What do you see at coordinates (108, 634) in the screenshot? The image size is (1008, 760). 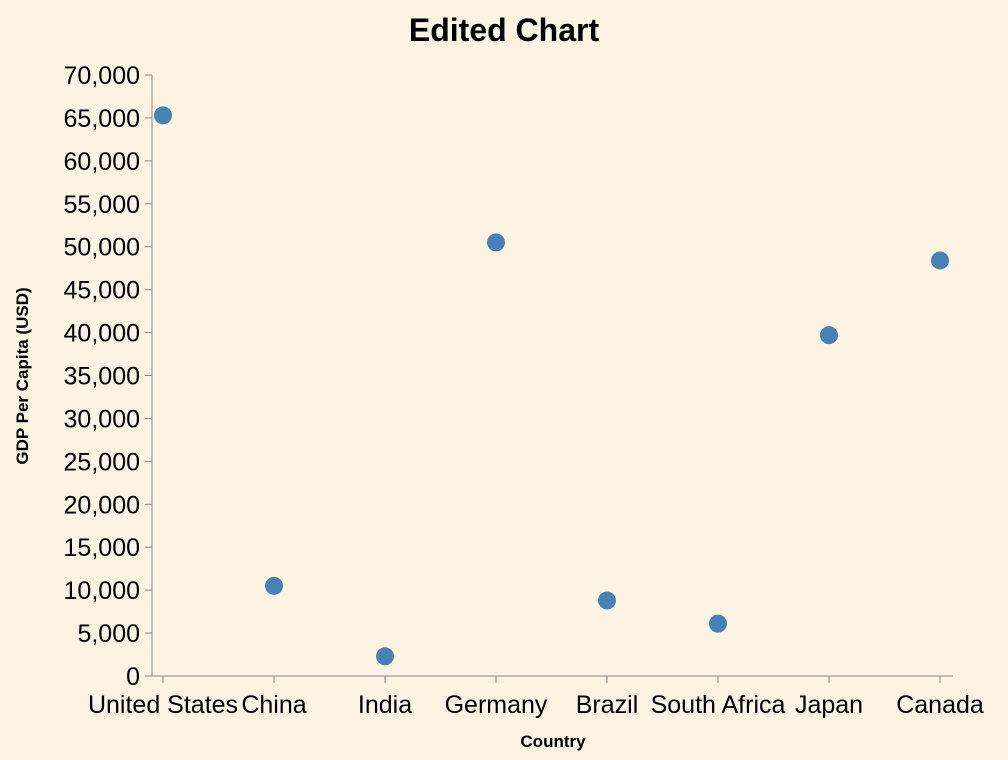 I see `y-tick-label: 5,000` at bounding box center [108, 634].